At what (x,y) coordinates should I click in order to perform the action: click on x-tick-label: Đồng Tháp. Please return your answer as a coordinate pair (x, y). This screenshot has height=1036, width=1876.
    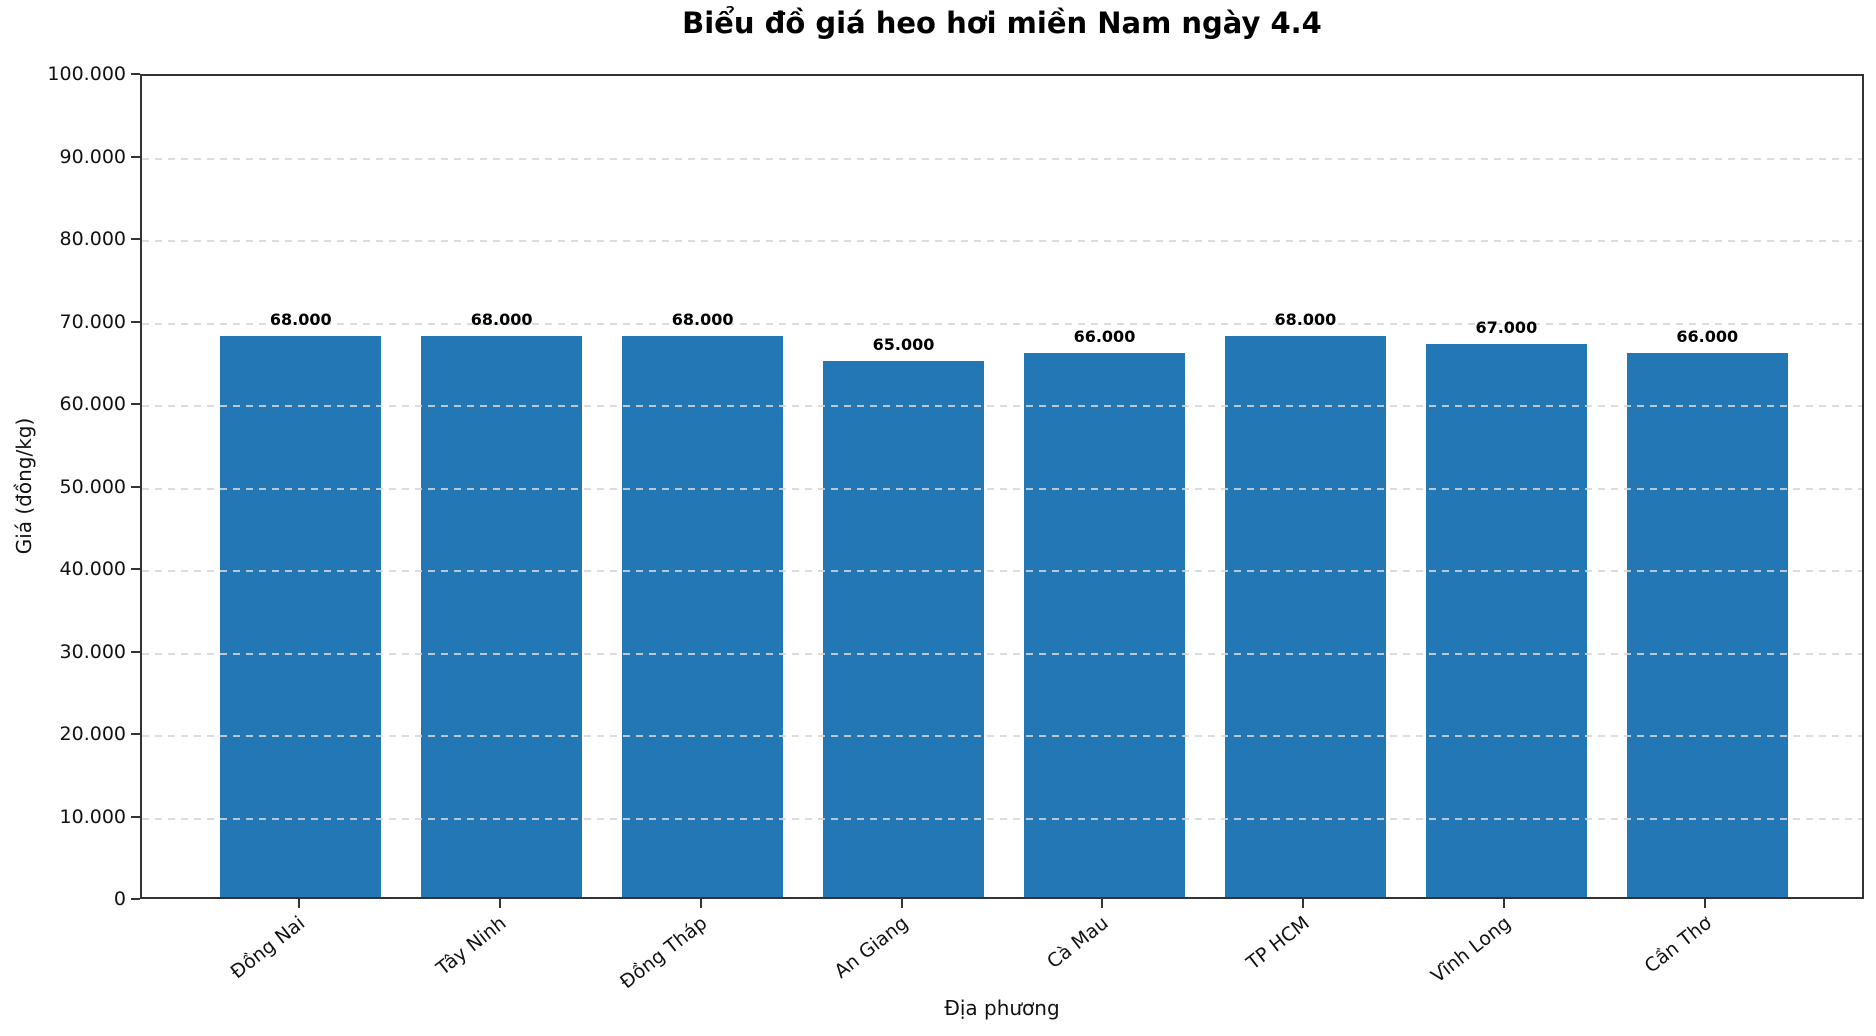
    Looking at the image, I should click on (663, 953).